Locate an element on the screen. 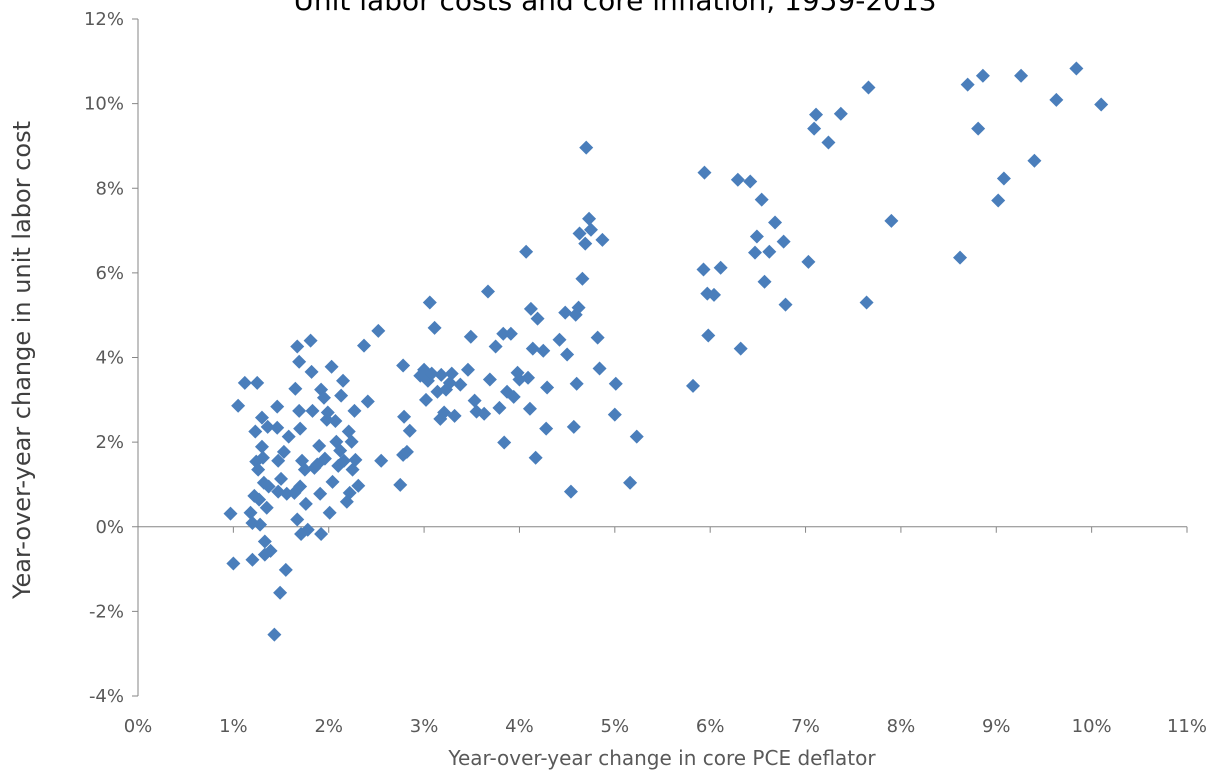  x-tick-label: 1% is located at coordinates (233, 726).